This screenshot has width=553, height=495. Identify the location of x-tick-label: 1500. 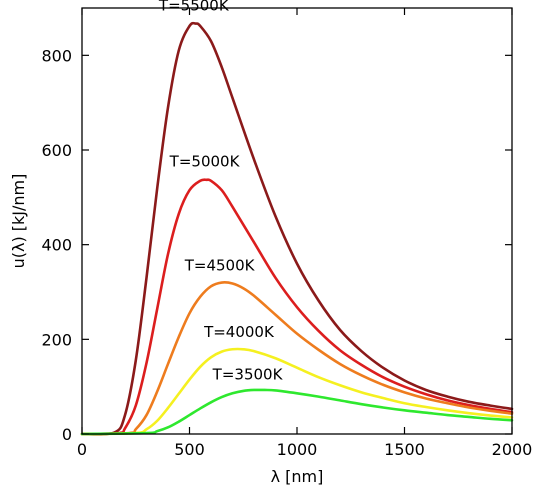
(404, 449).